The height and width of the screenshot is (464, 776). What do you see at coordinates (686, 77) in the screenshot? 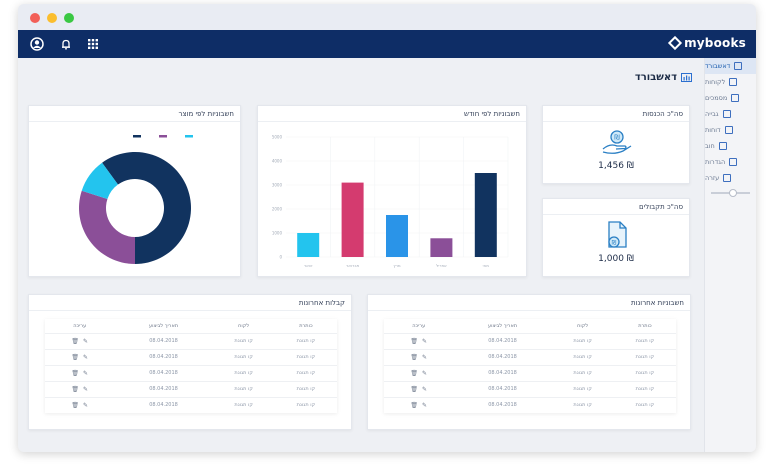
I see `chart-icon` at bounding box center [686, 77].